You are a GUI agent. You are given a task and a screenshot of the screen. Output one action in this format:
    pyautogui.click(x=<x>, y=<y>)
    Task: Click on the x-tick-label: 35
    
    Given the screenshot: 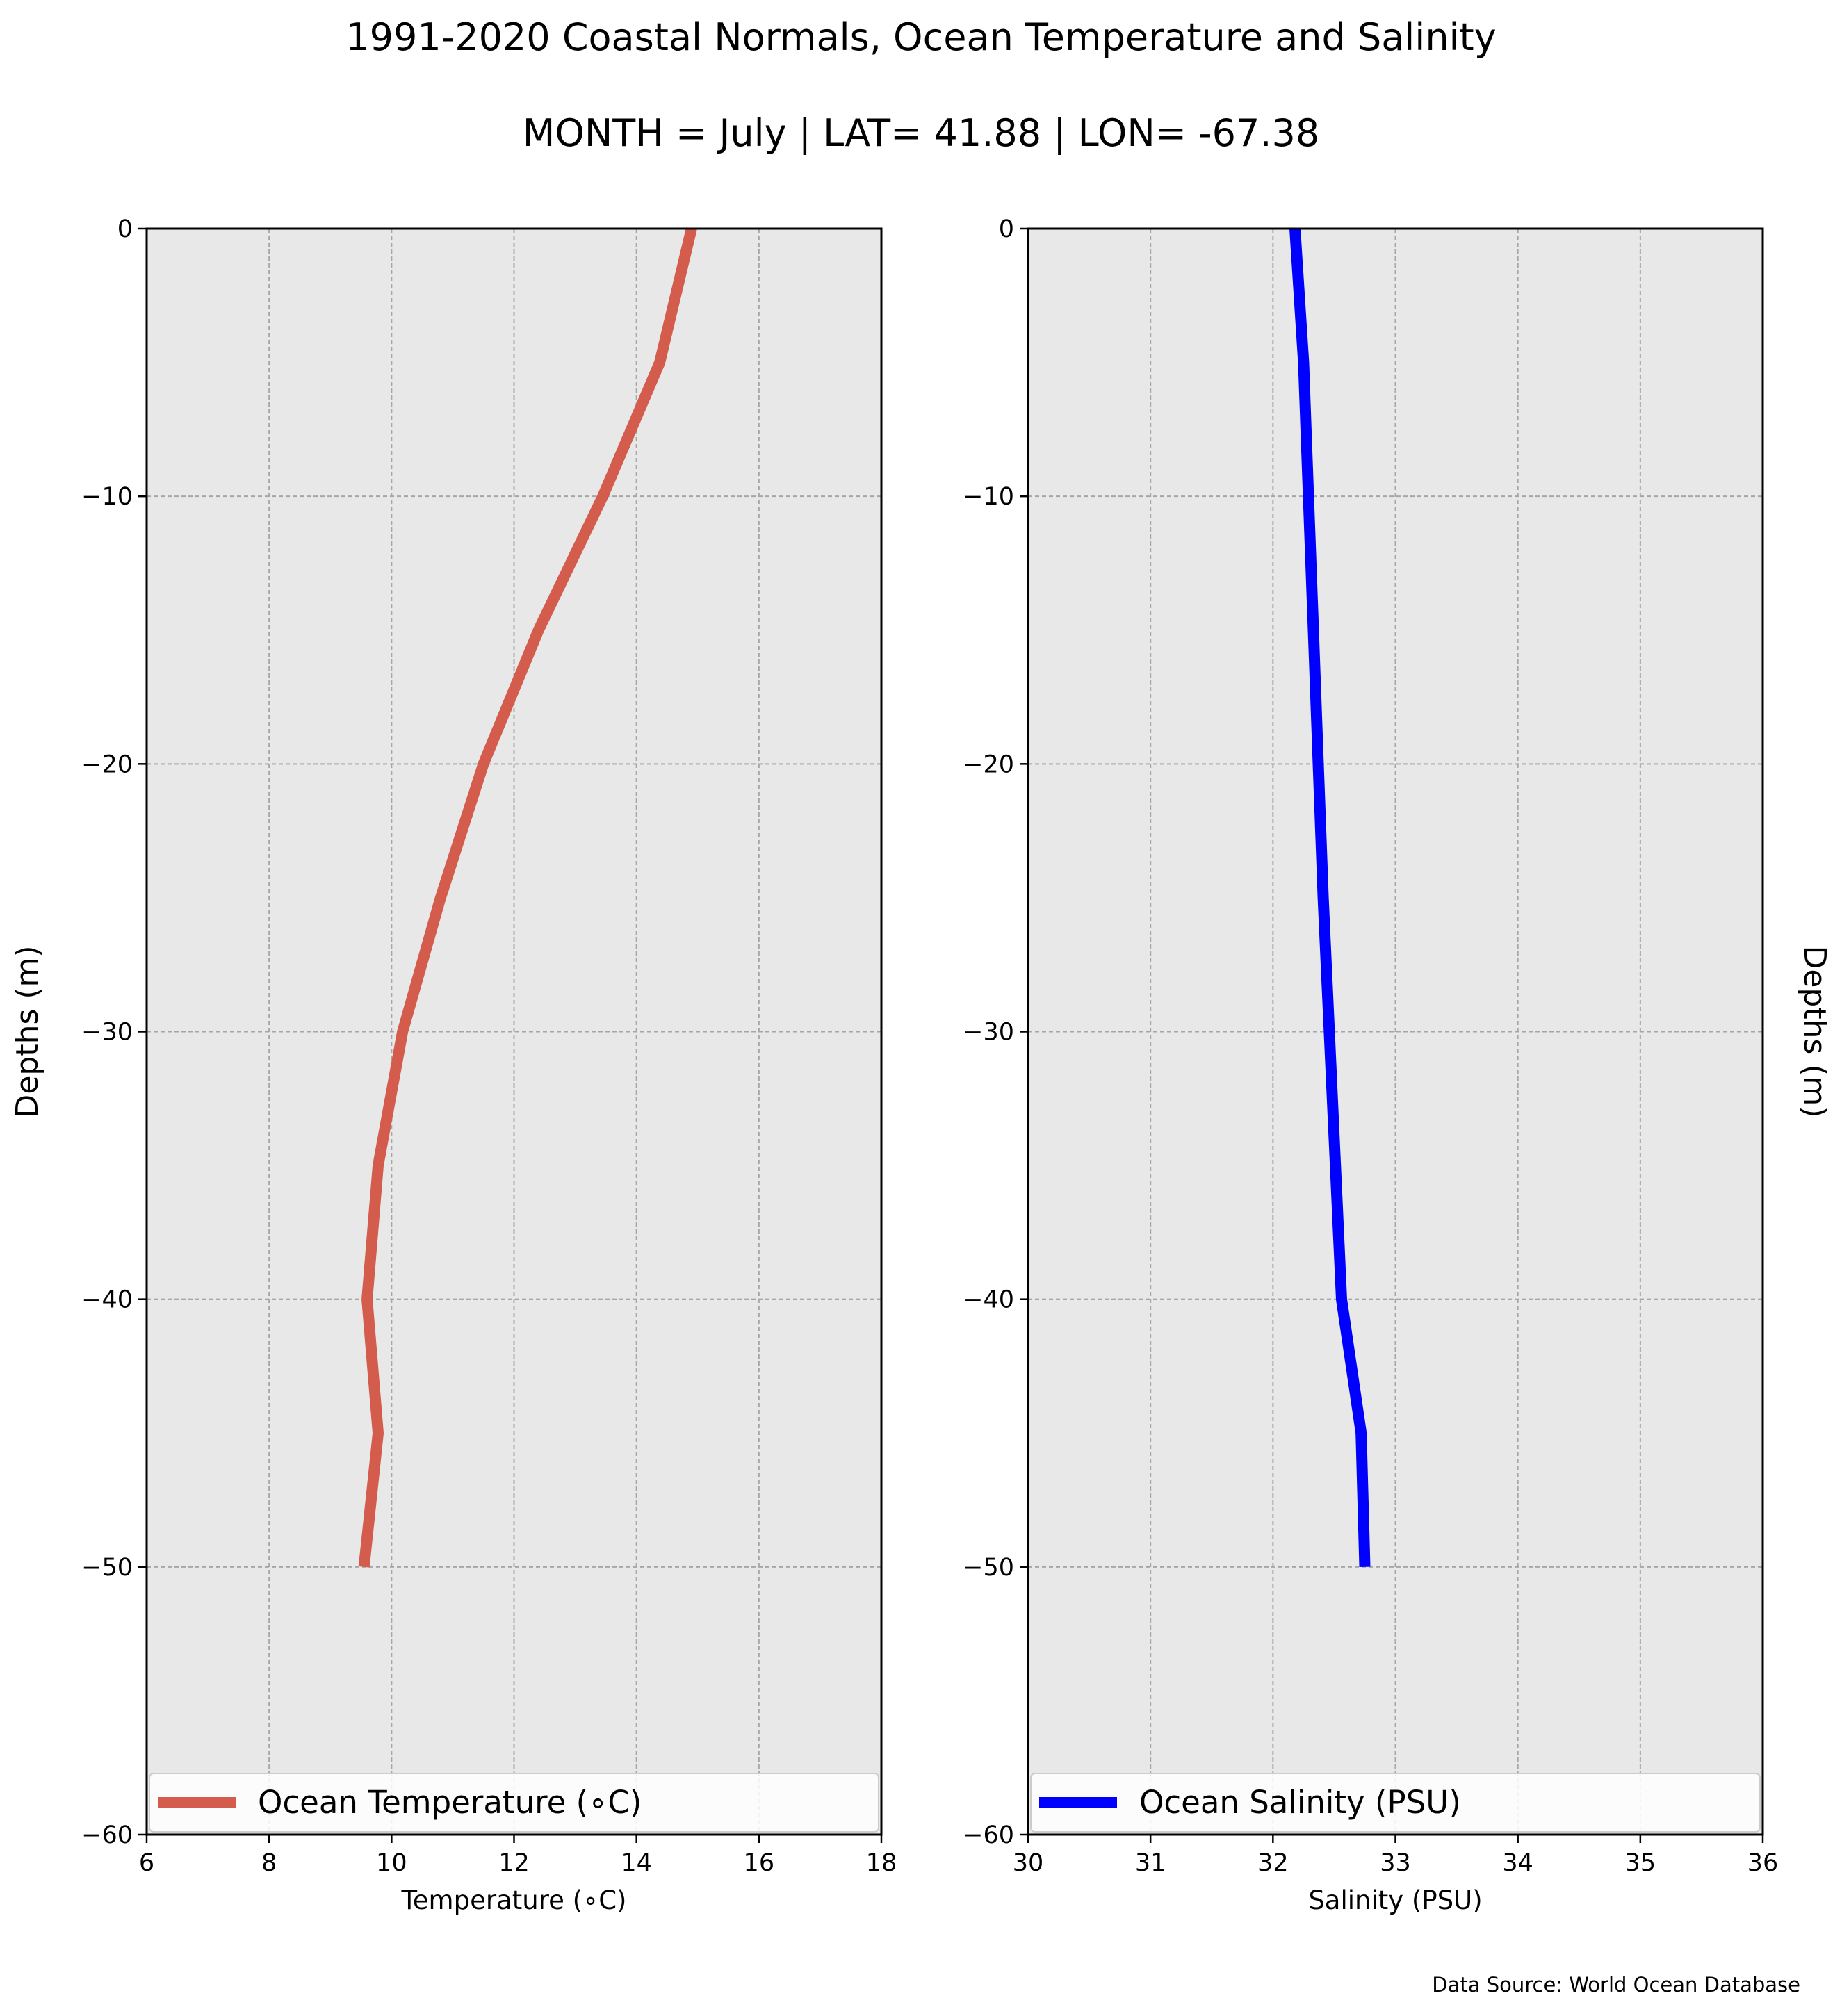 What is the action you would take?
    pyautogui.click(x=1641, y=1863)
    